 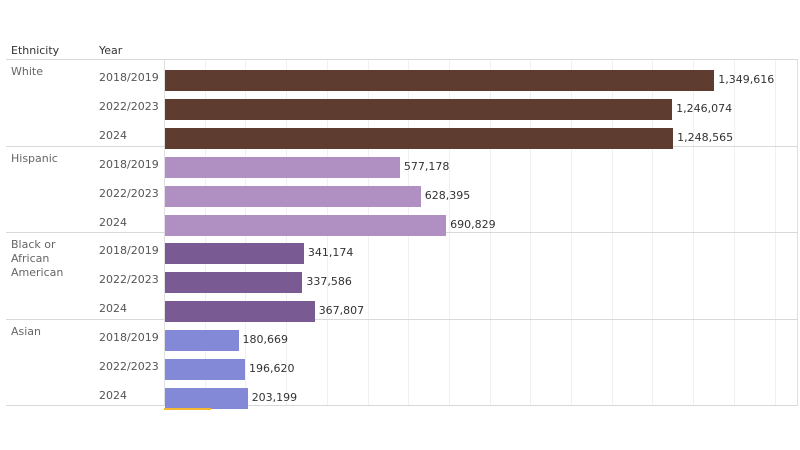 I want to click on data-label: 367,807, so click(x=341, y=310).